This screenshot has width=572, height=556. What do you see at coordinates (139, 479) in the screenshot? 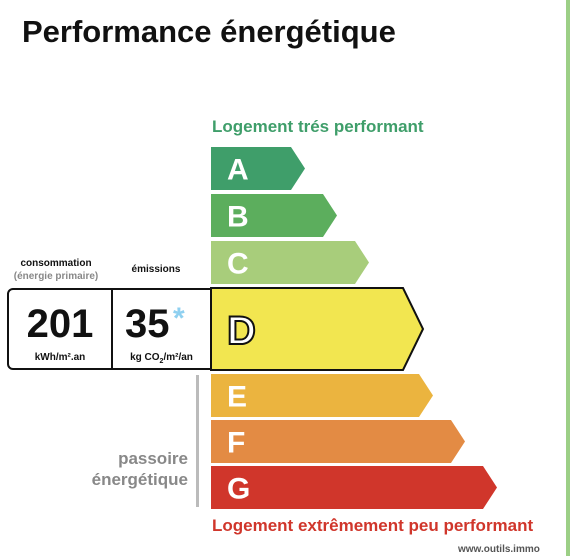
I see `passoire-line-2: énergétique` at bounding box center [139, 479].